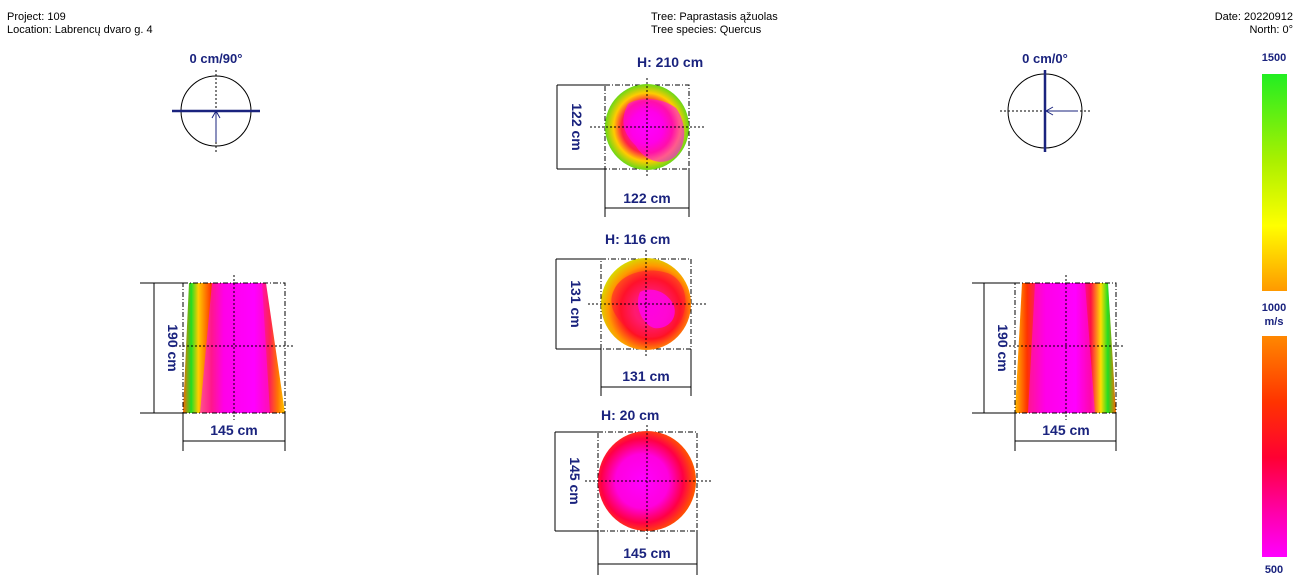  Describe the element at coordinates (1274, 446) in the screenshot. I see `legend-bar-lower` at that location.